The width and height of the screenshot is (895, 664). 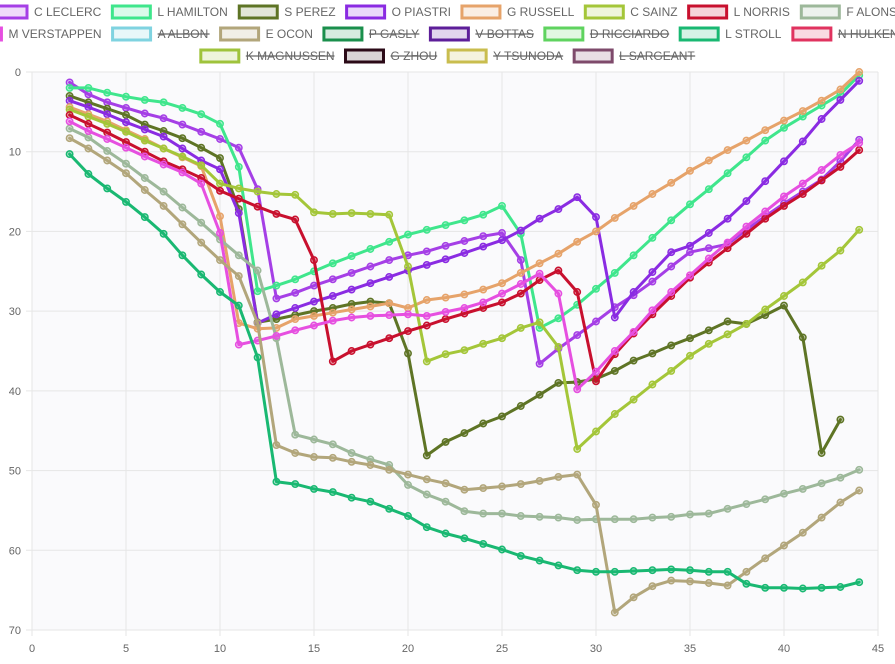 I want to click on legend-item-c-sainz: C SAINZ, so click(x=630, y=12).